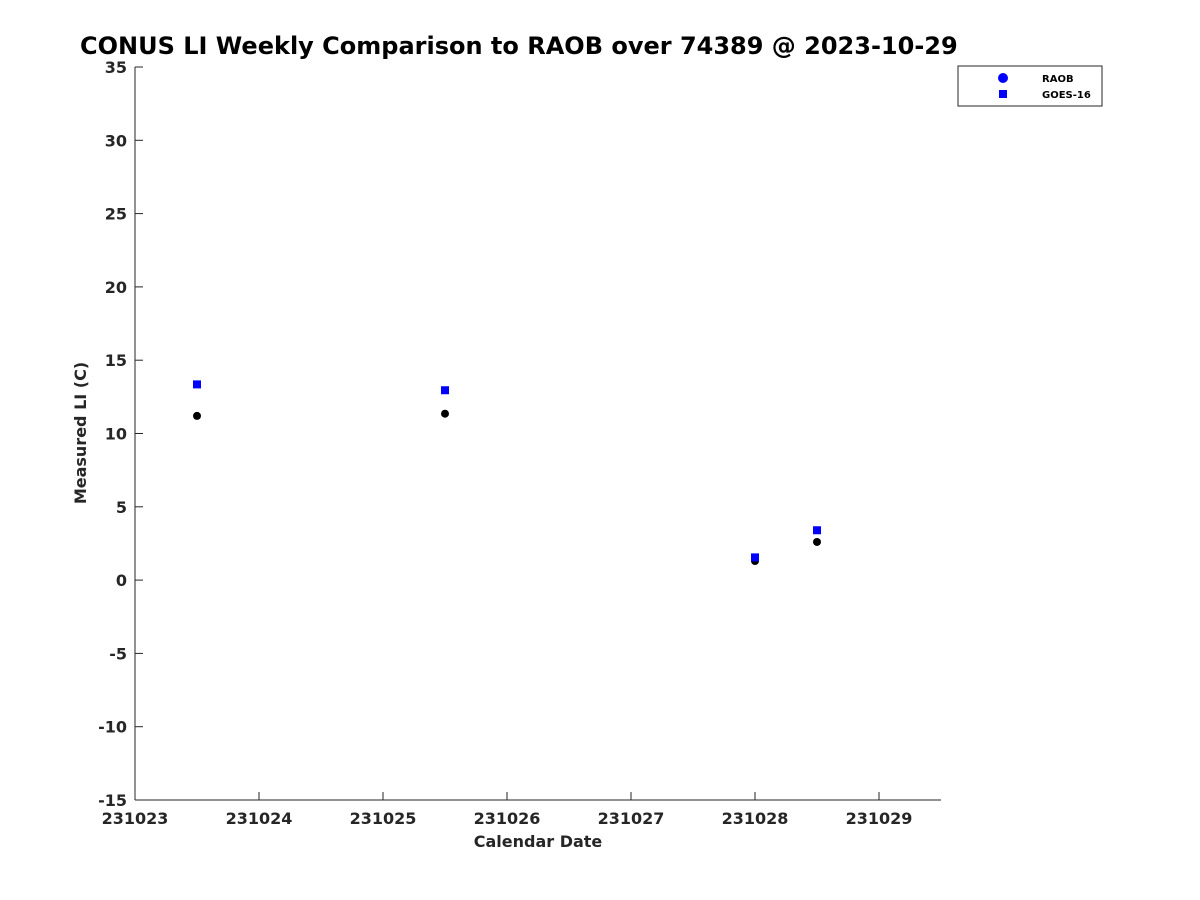 This screenshot has height=900, width=1200. I want to click on y-tick-label: -15, so click(112, 800).